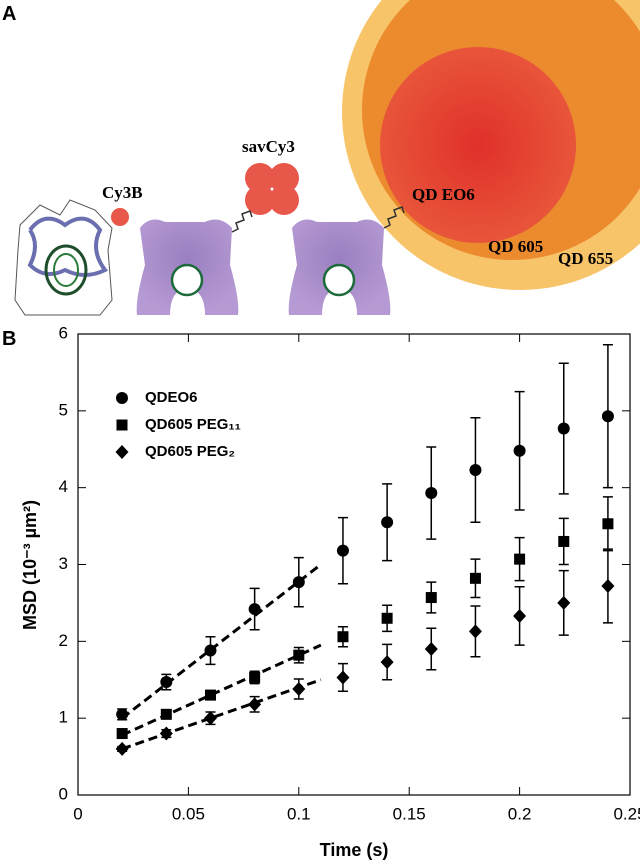 The height and width of the screenshot is (866, 640). I want to click on y-axis-label: MSD (10⁻³ µm²), so click(30, 565).